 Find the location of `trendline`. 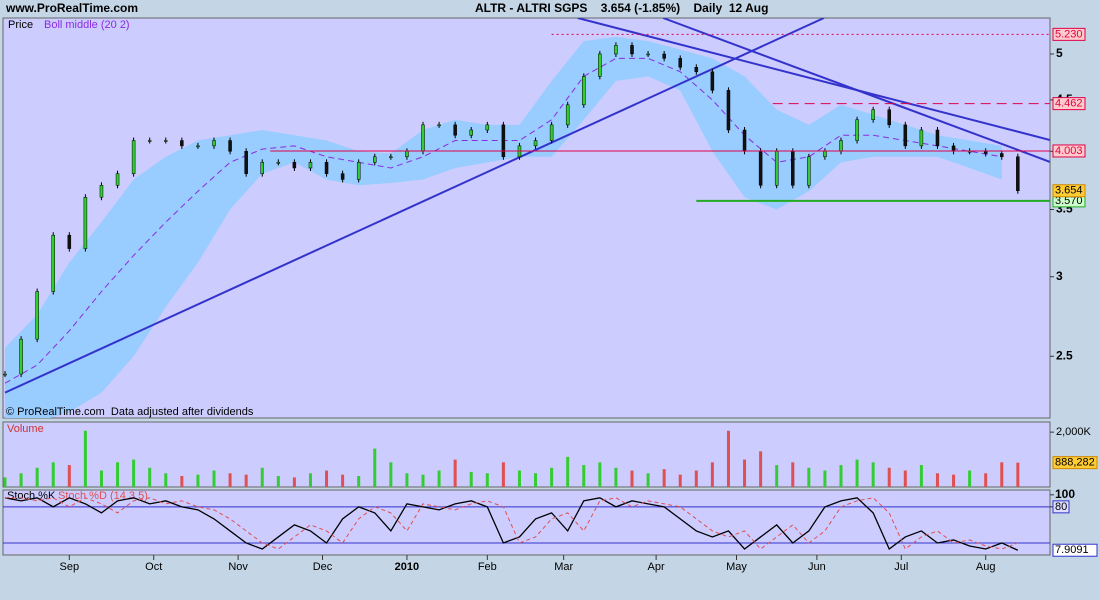

trendline is located at coordinates (813, 79).